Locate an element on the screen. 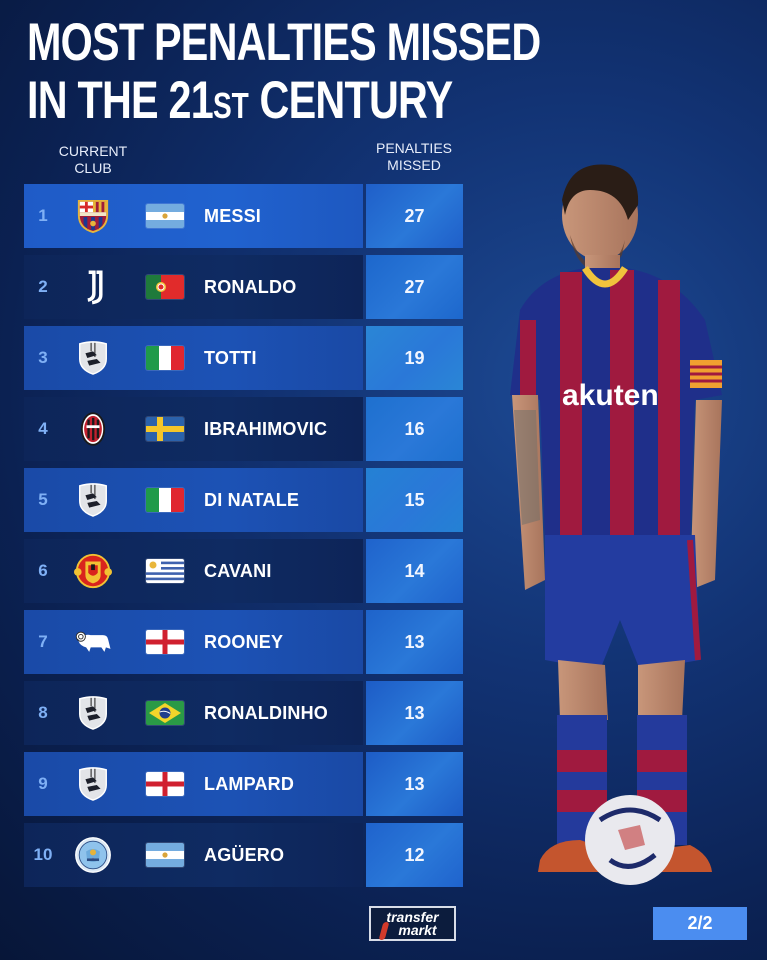  rank: 8 is located at coordinates (43, 713).